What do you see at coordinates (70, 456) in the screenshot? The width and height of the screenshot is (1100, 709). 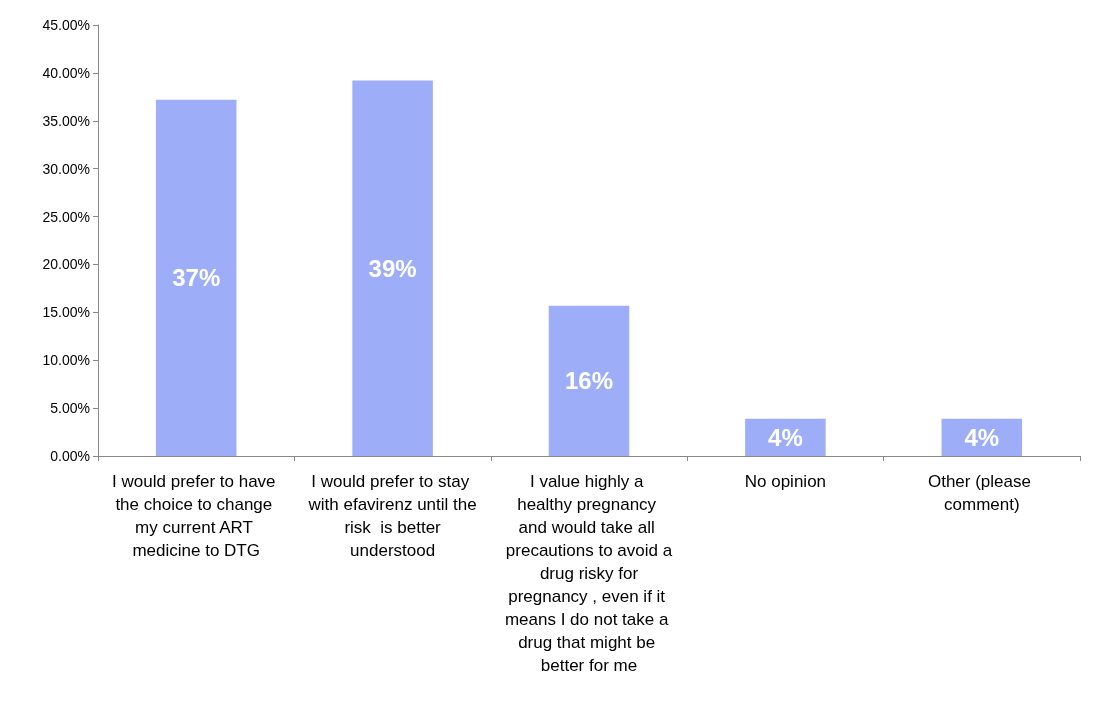 I see `y-tick-label: 0.00%` at bounding box center [70, 456].